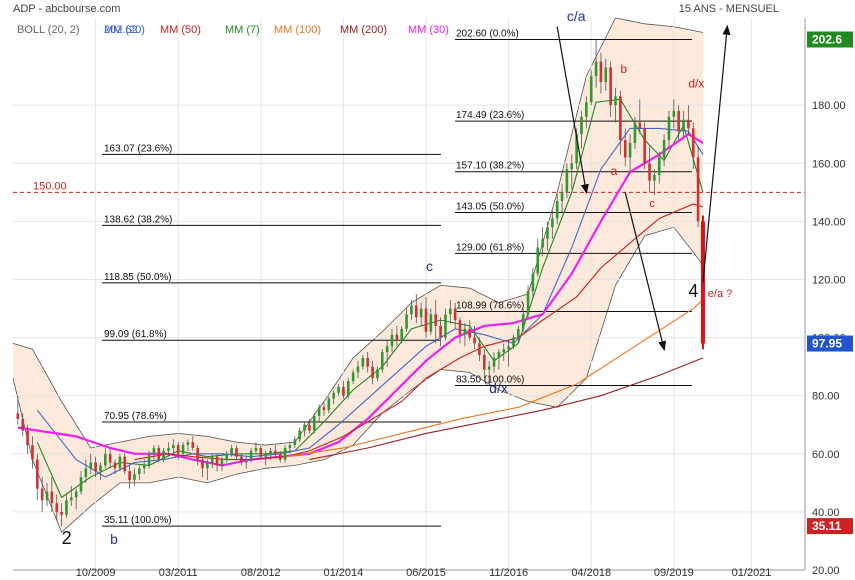  Describe the element at coordinates (297, 30) in the screenshot. I see `legend-item: MM (100)` at that location.